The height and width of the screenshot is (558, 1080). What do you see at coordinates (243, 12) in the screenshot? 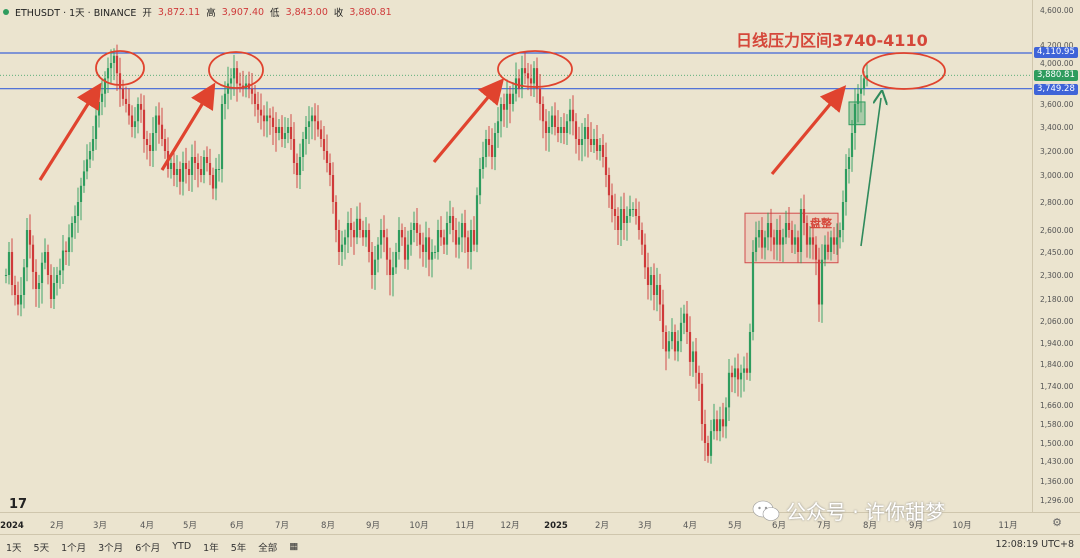
I see `high-value: 3,907.40` at bounding box center [243, 12].